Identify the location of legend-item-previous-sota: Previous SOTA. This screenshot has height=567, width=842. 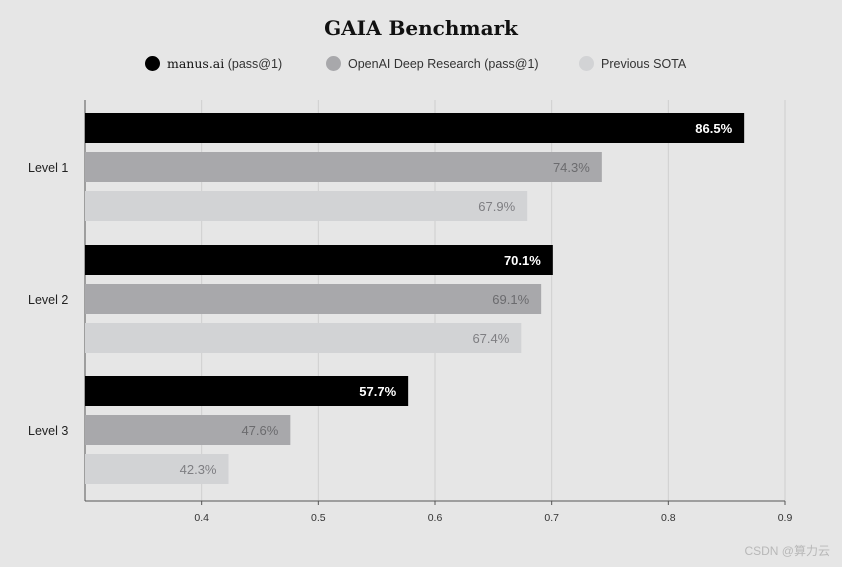
(632, 63).